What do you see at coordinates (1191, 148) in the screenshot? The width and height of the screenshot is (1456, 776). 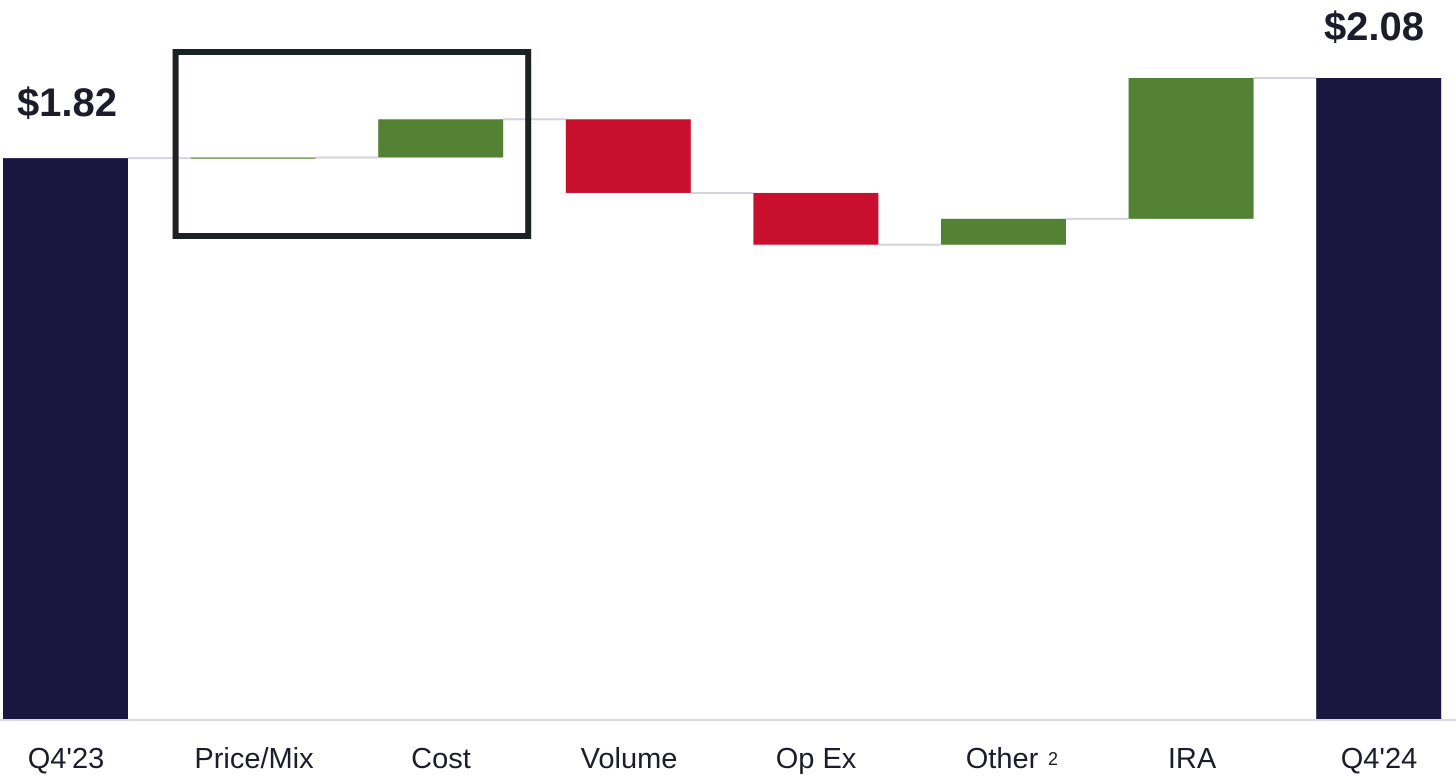 I see `bar-ira` at bounding box center [1191, 148].